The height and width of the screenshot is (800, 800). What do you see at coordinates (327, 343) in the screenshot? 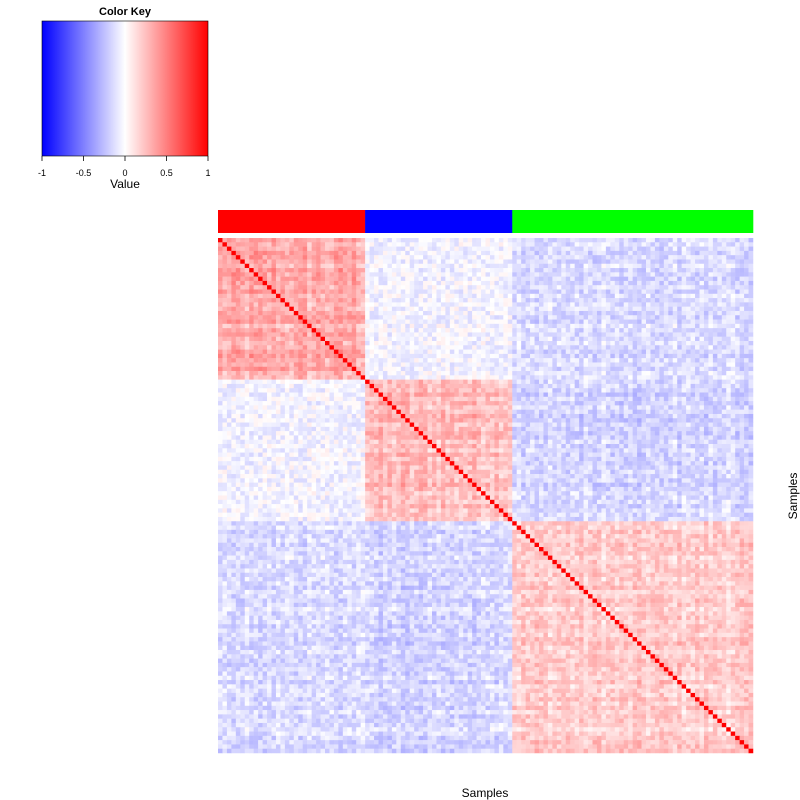
I see `diagonal-cell` at bounding box center [327, 343].